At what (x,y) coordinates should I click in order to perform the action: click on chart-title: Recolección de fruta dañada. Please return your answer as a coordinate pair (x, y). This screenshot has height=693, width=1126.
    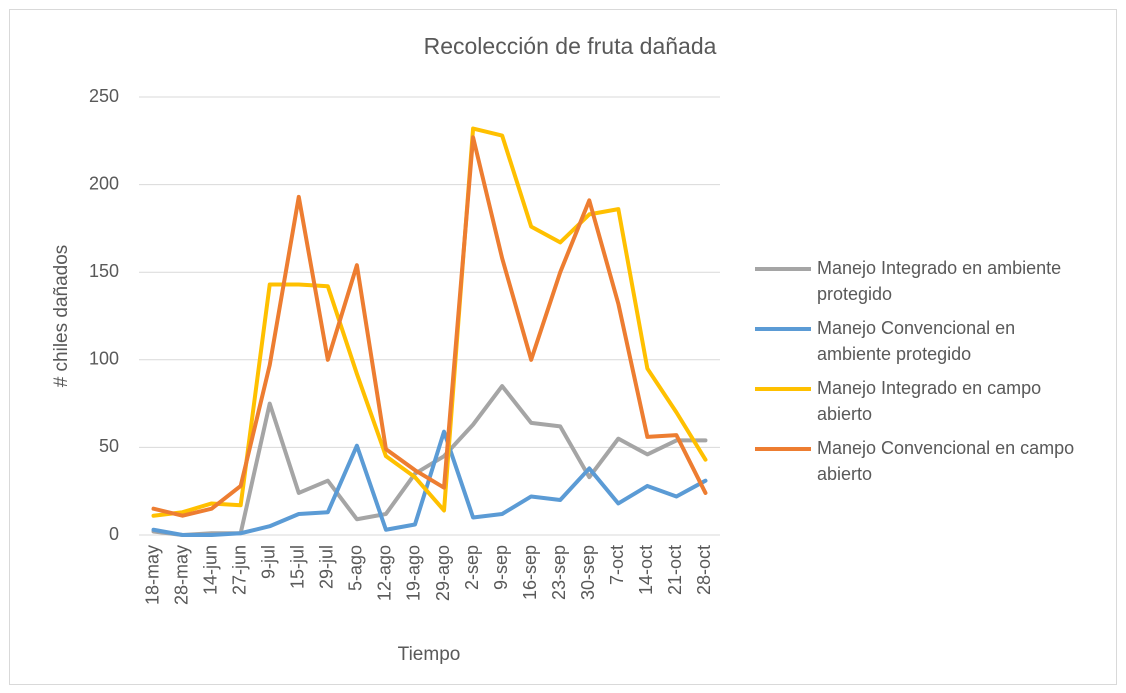
    Looking at the image, I should click on (570, 46).